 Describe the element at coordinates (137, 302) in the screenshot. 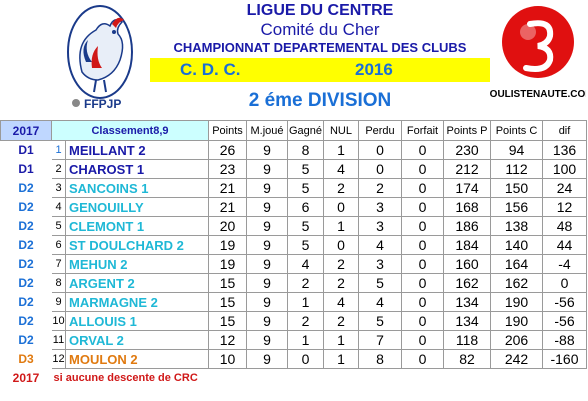

I see `team-cell: MARMAGNE 2` at that location.